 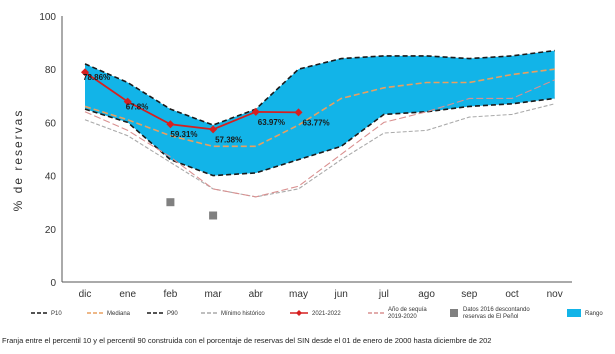 I want to click on legend-swatch-marker, so click(x=299, y=313).